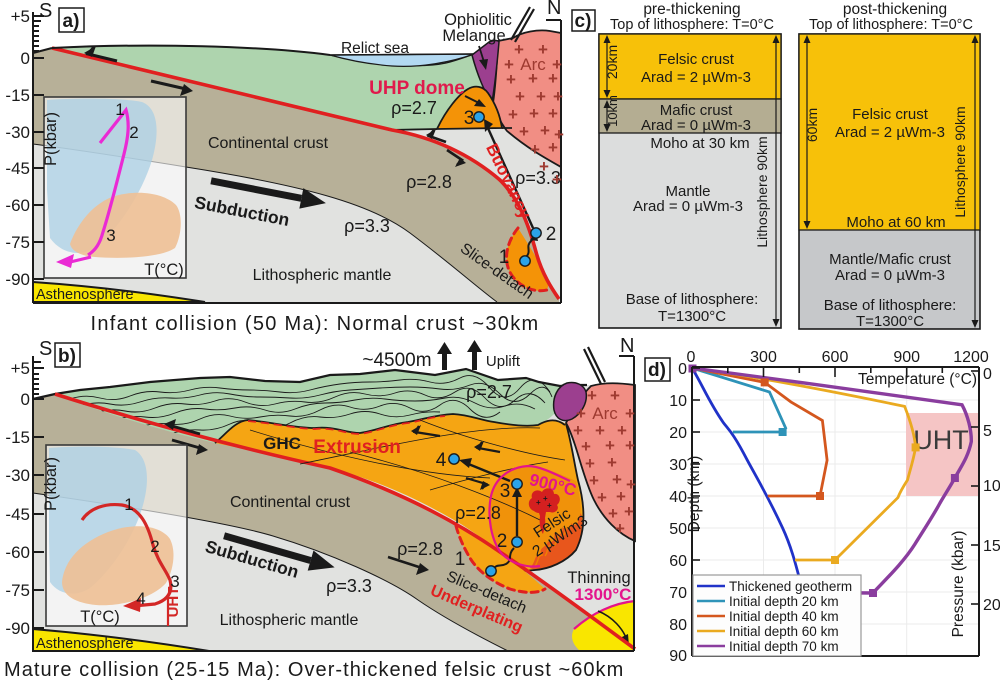 This screenshot has width=1000, height=686. Describe the element at coordinates (960, 161) in the screenshot. I see `svg-text: Lithosphere 90km` at that location.